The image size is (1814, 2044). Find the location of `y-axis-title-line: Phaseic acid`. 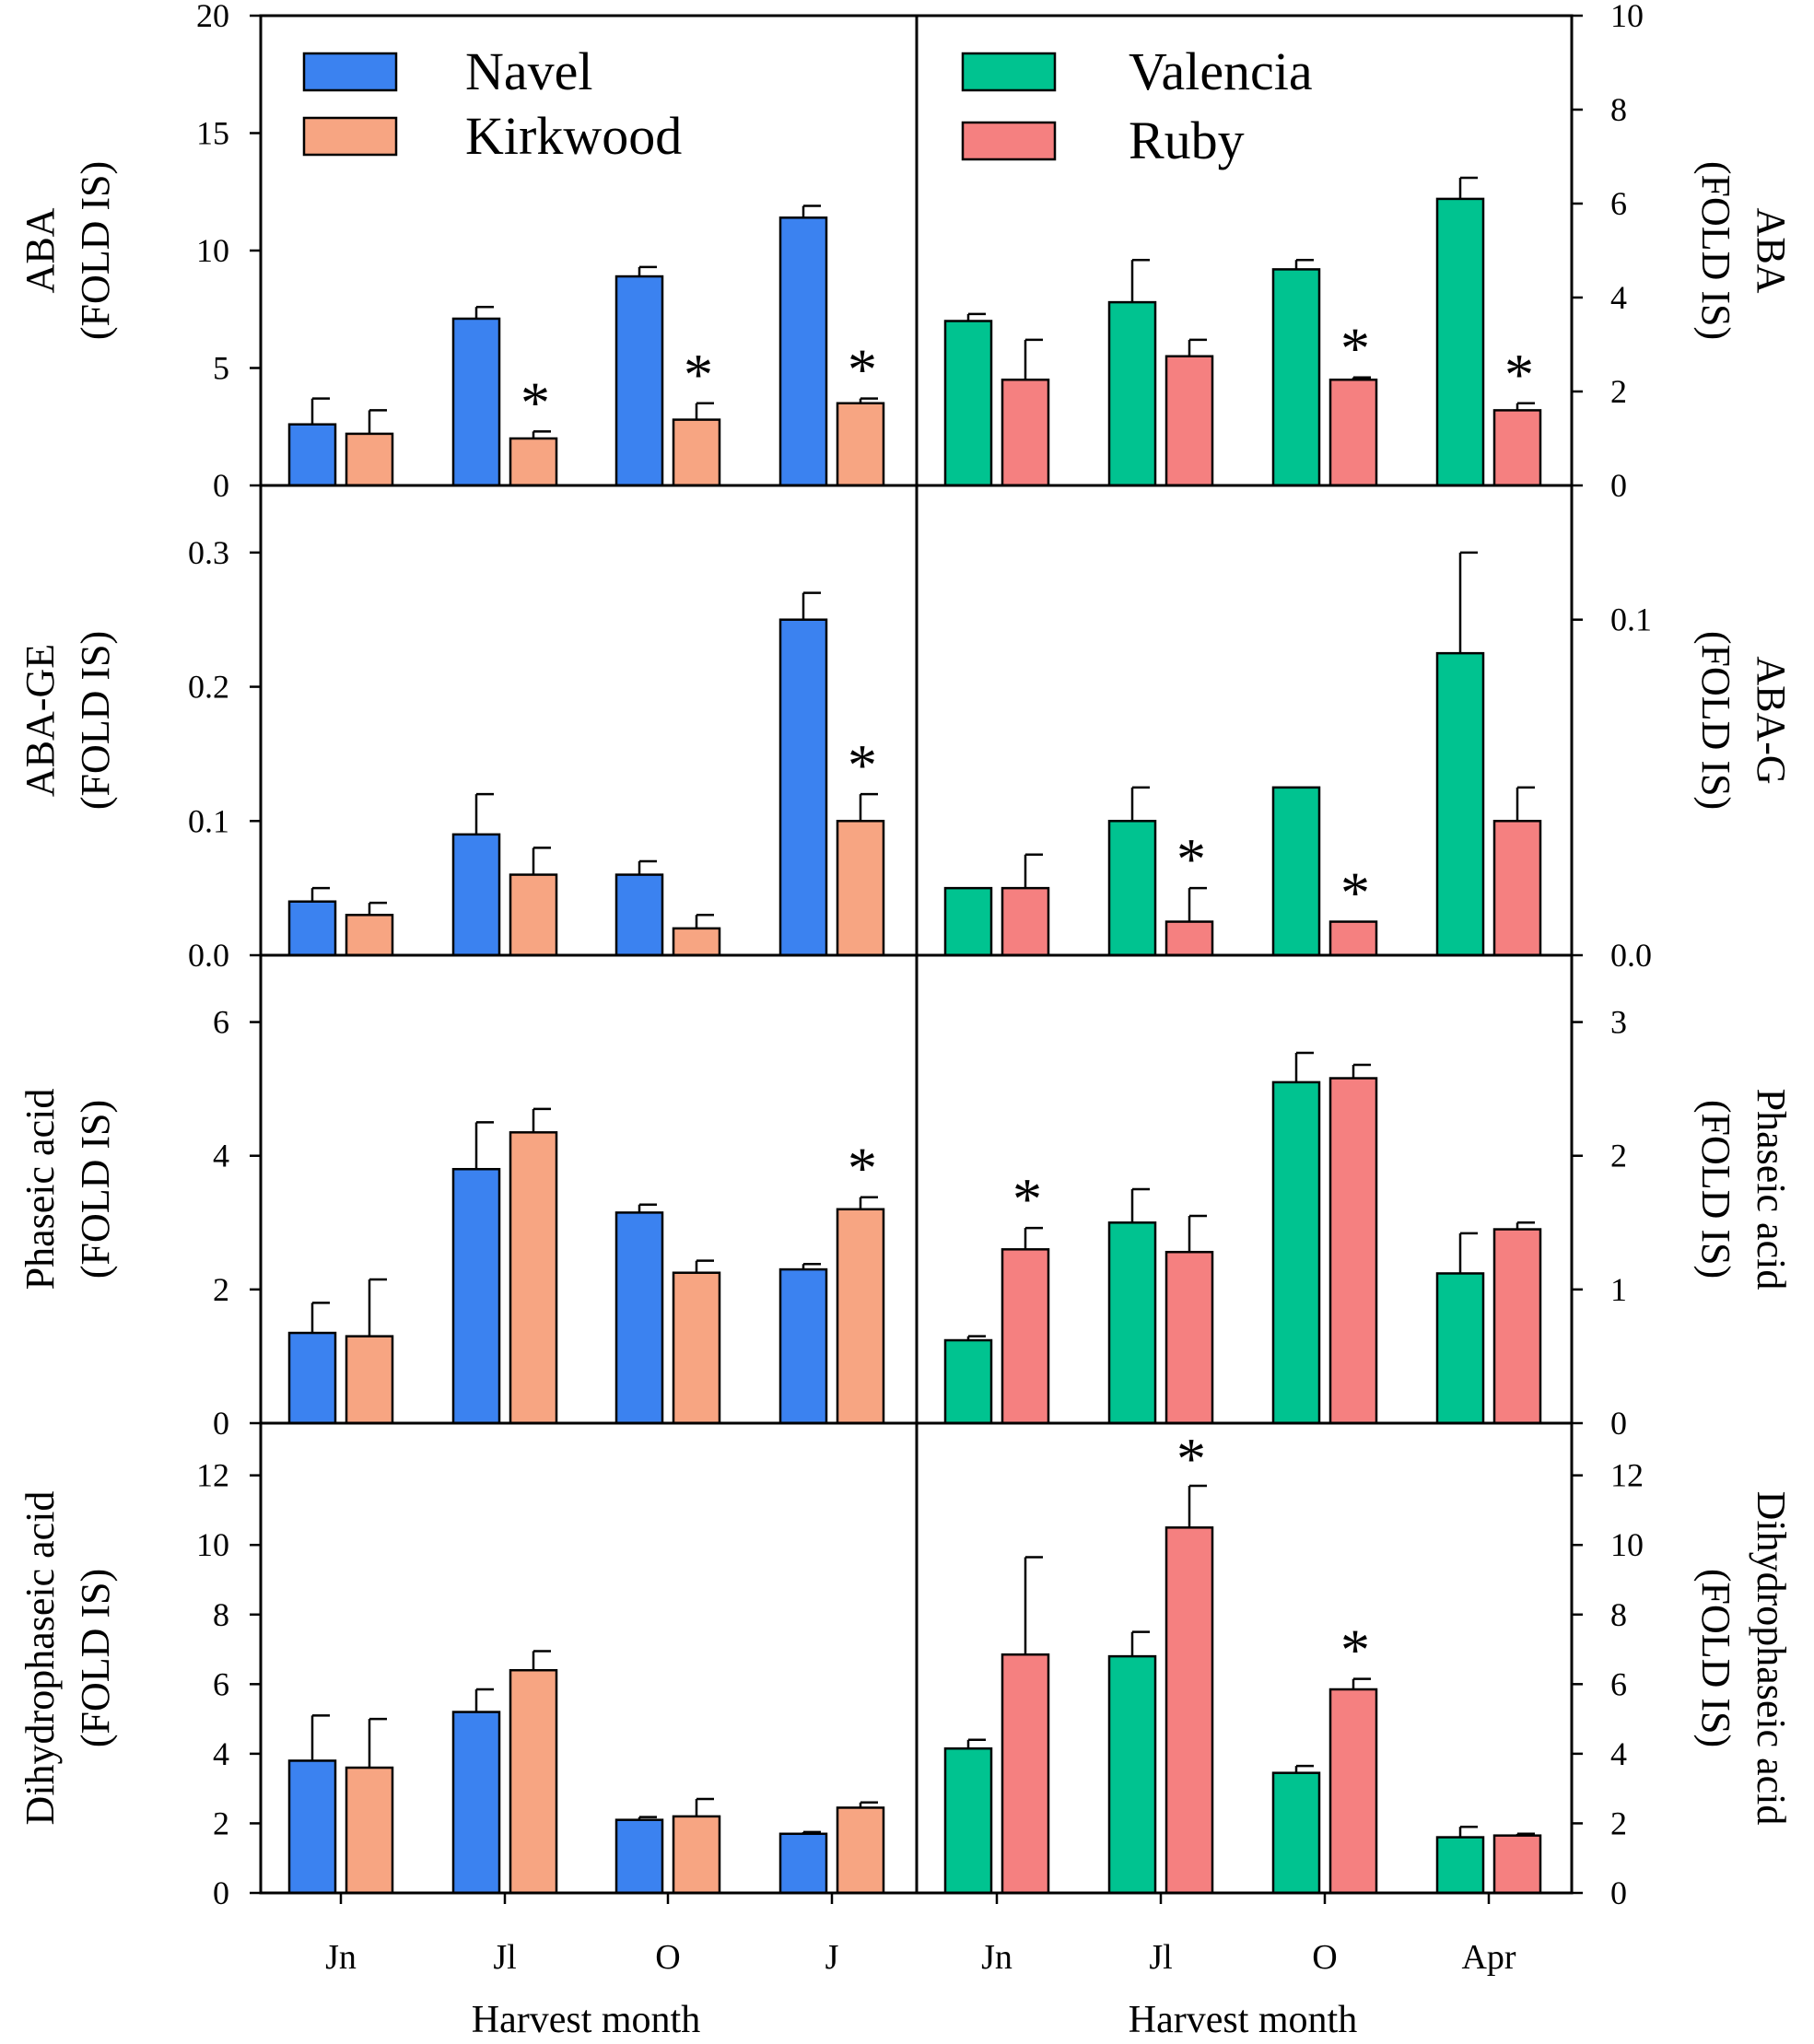

y-axis-title-line: Phaseic acid is located at coordinates (1771, 1190).